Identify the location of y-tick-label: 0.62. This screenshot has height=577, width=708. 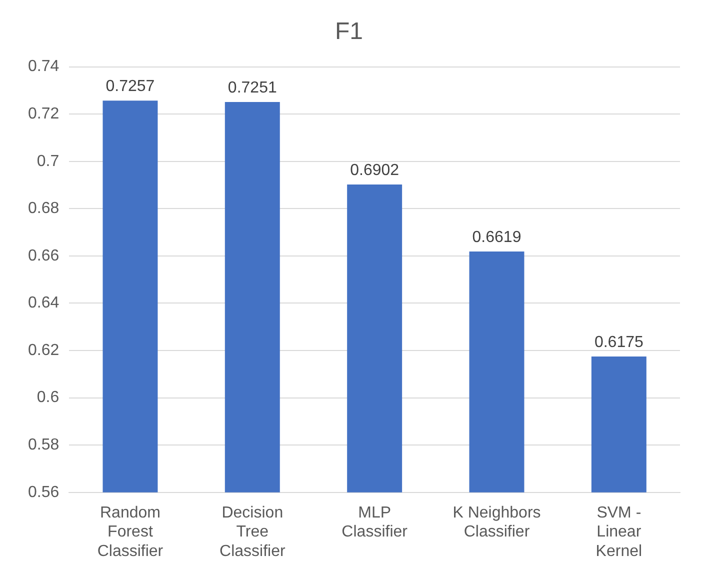
(44, 350).